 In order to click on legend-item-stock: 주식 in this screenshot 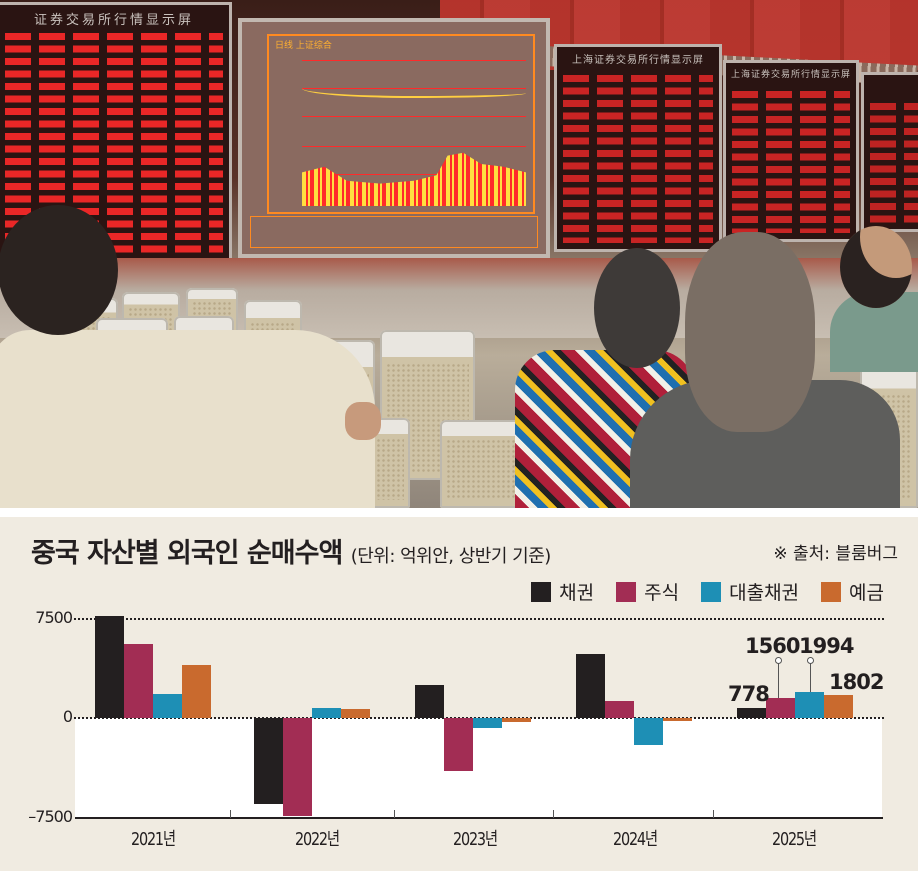, I will do `click(647, 591)`.